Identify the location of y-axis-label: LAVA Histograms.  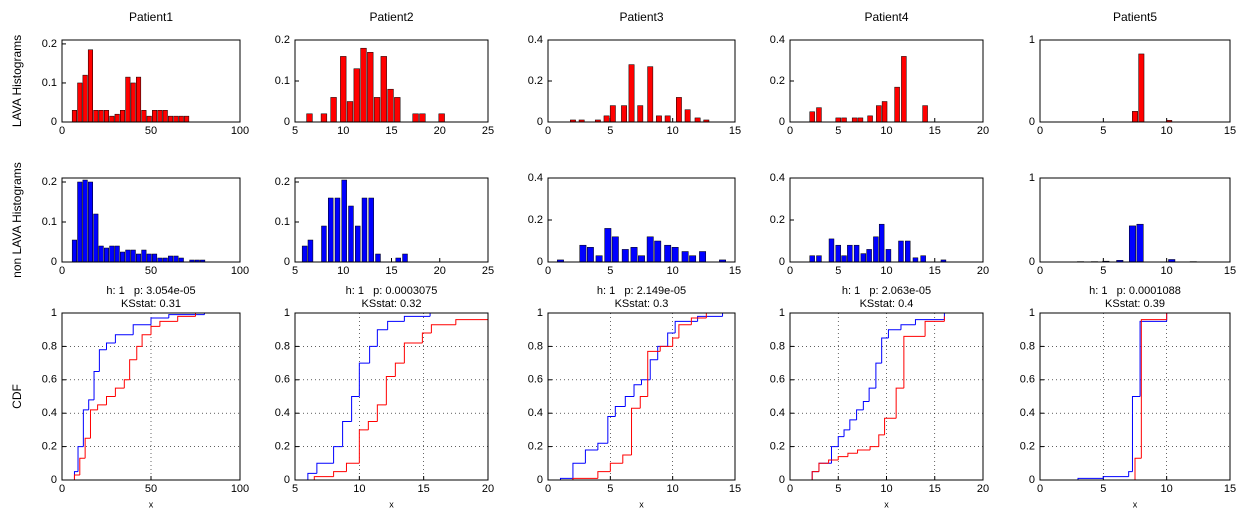
(17, 81).